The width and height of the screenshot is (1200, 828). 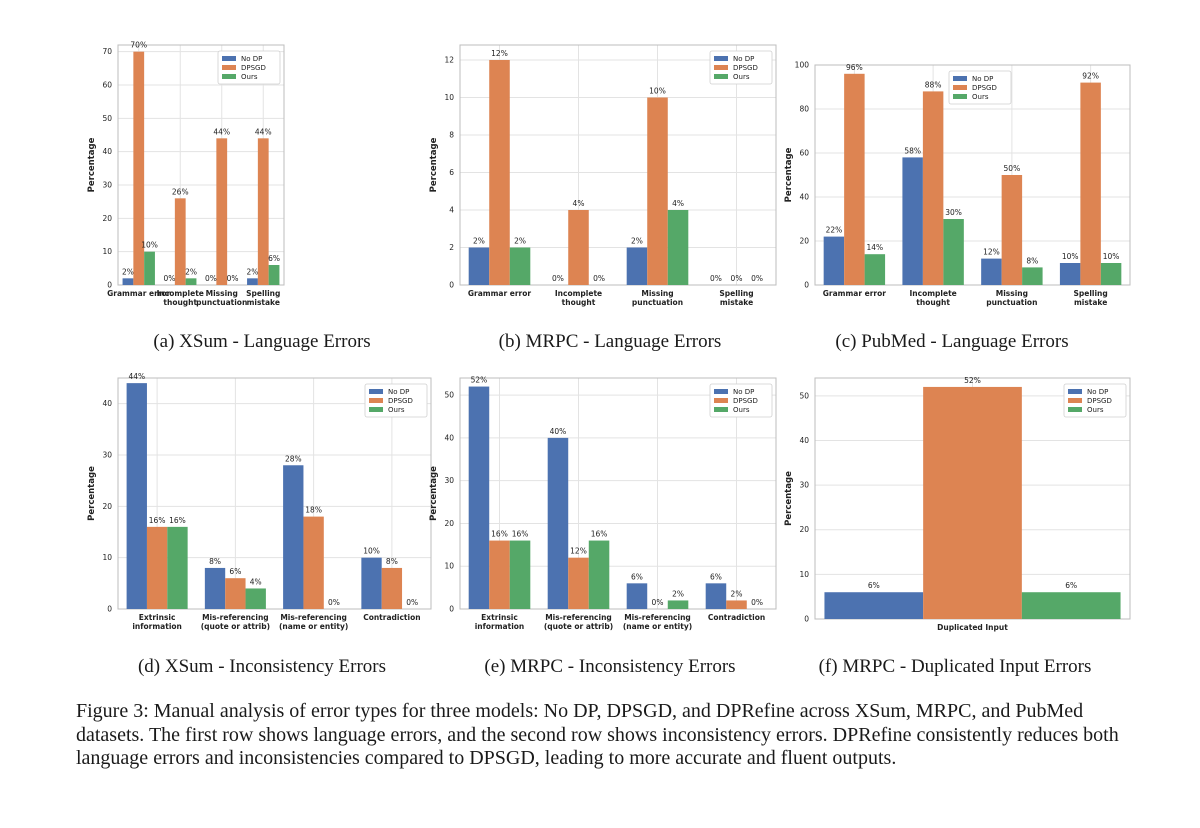 I want to click on category-label: Missing, so click(x=657, y=293).